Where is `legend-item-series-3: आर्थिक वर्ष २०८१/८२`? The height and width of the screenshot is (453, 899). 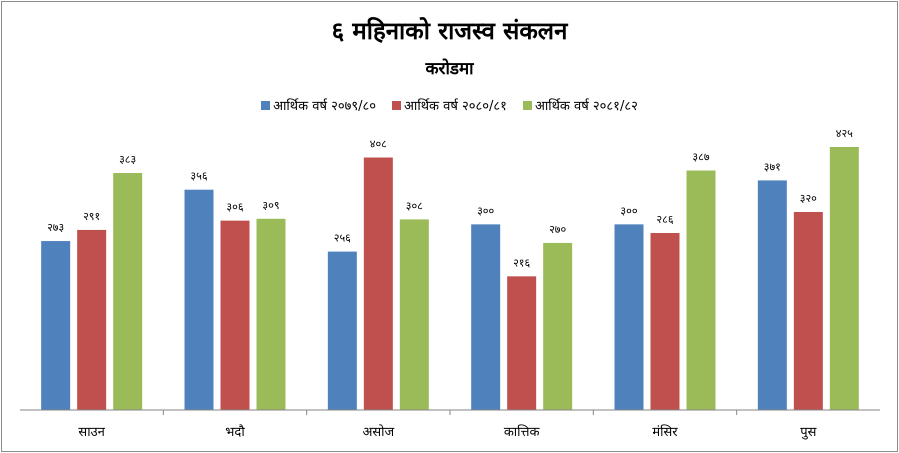 legend-item-series-3: आर्थिक वर्ष २०८१/८२ is located at coordinates (580, 105).